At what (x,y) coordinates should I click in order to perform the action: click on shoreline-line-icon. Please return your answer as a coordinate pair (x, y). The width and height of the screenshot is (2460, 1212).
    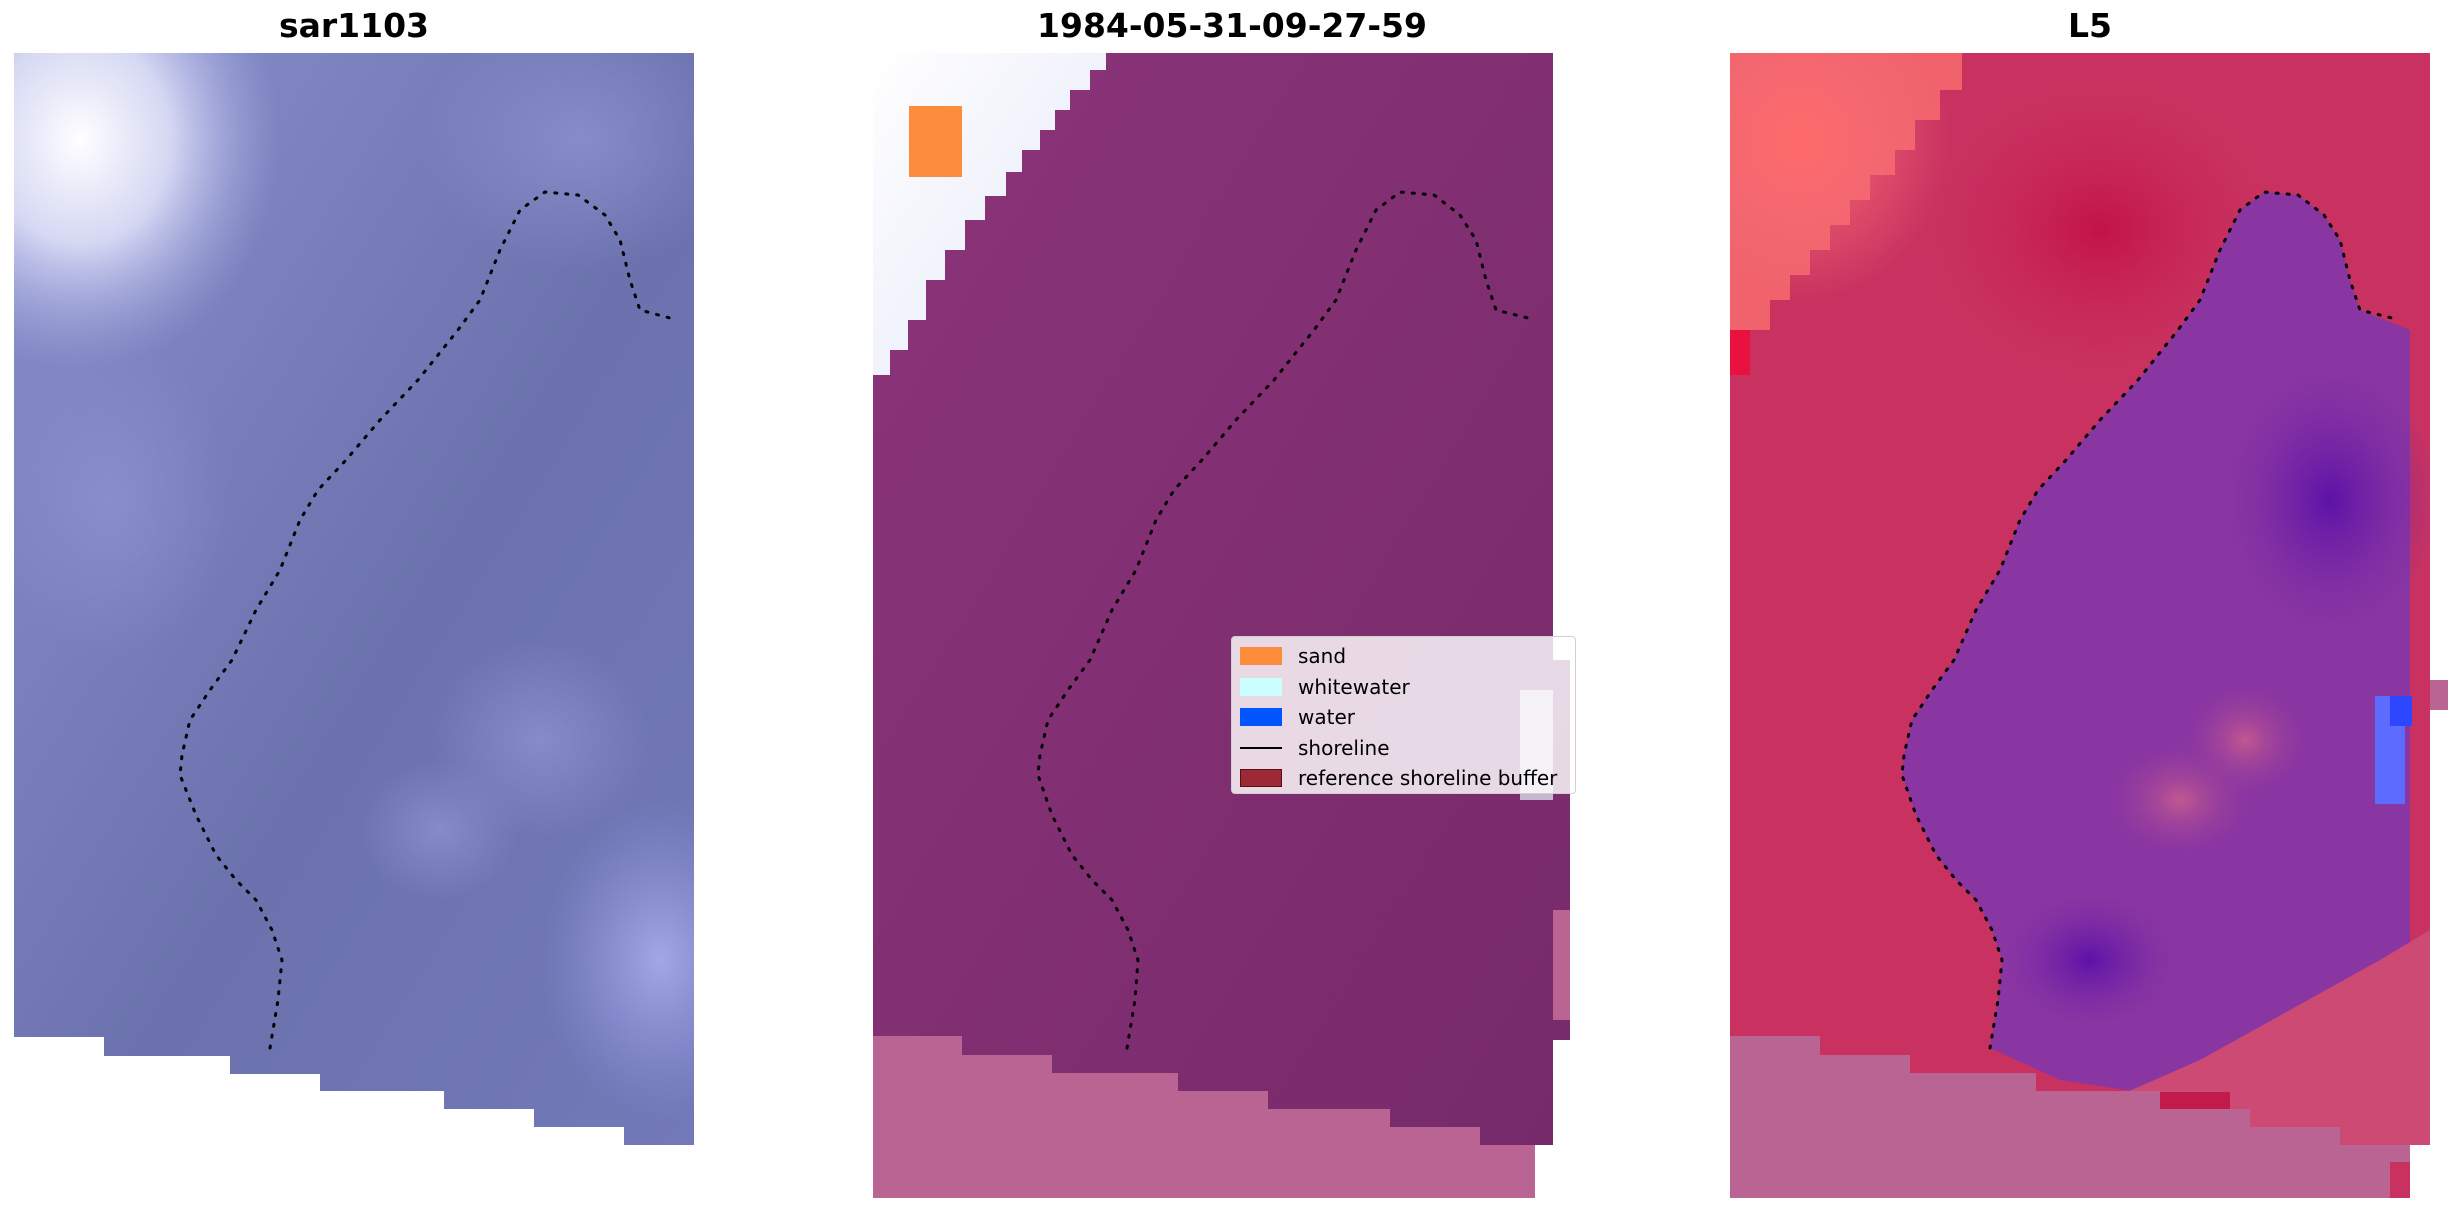
    Looking at the image, I should click on (1261, 748).